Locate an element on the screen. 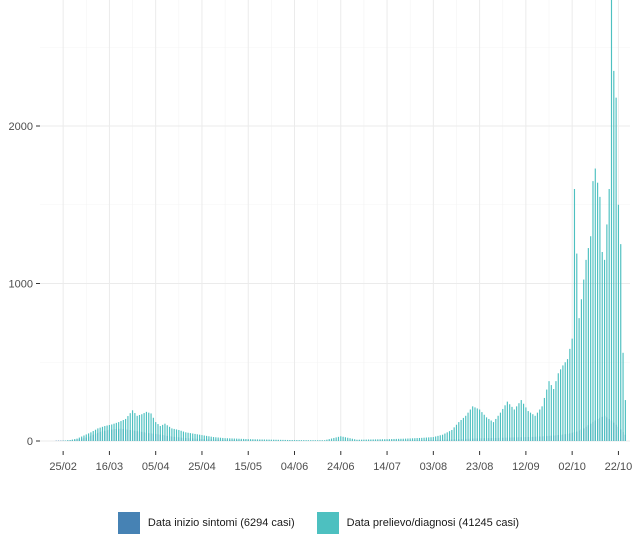  x-tick-label: 23/08 is located at coordinates (480, 467).